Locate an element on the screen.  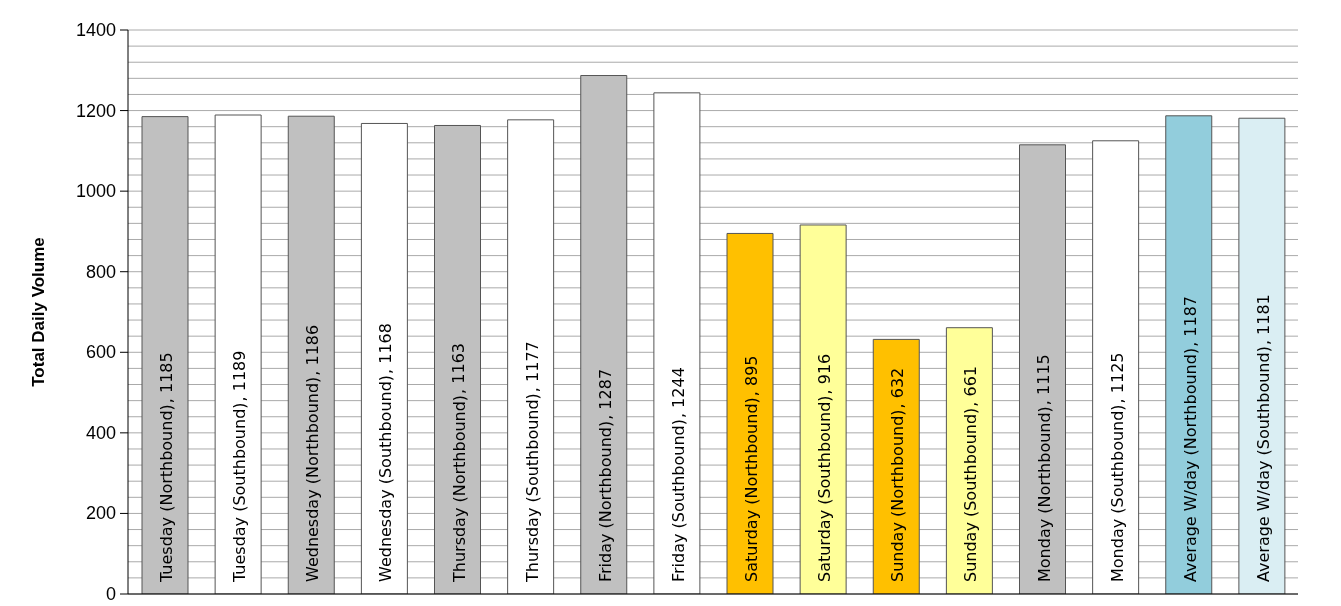
x-tick-label: Average W/day (Northbound) is located at coordinates (1190, 464).